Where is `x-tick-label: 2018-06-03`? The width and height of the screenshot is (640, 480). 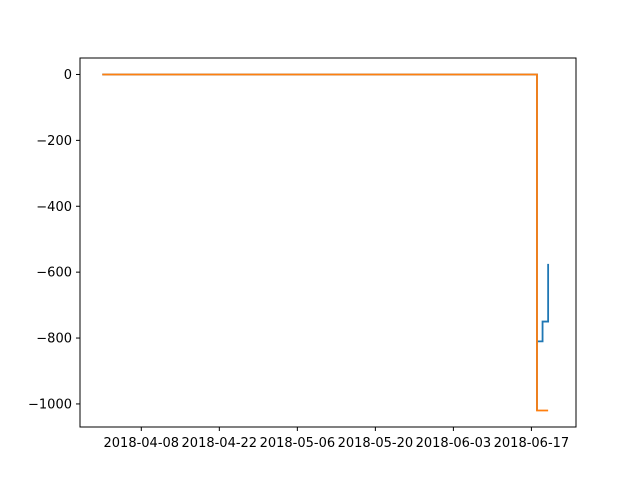 x-tick-label: 2018-06-03 is located at coordinates (454, 443).